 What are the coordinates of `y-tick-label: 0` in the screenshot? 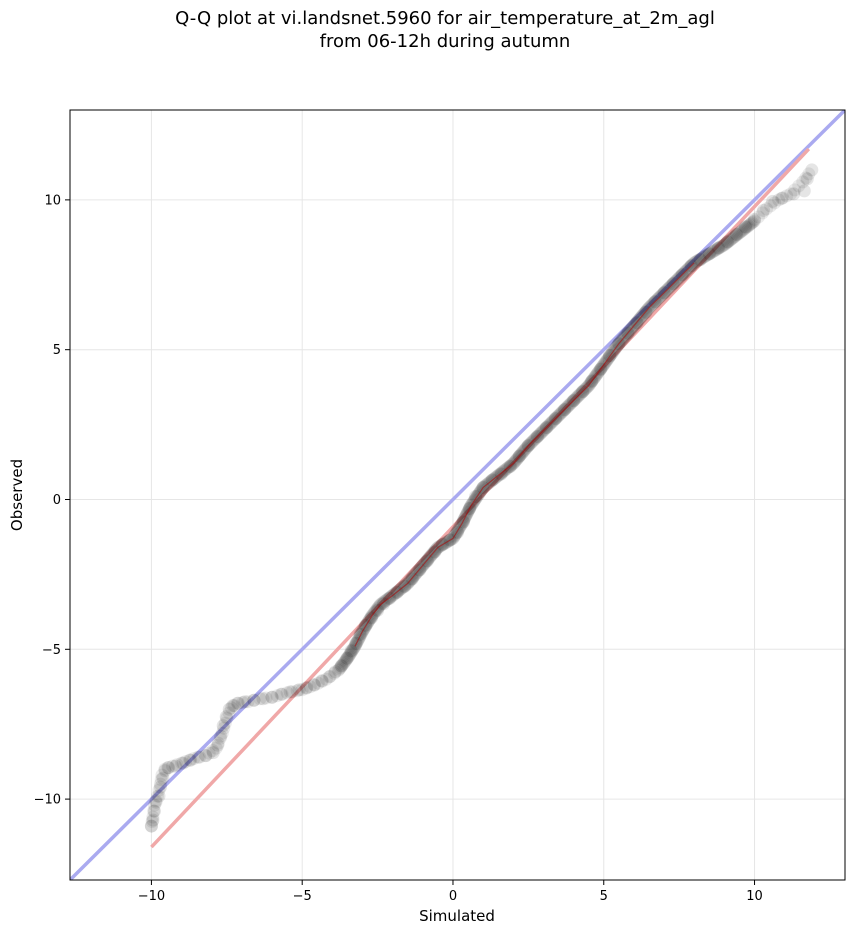 It's located at (57, 500).